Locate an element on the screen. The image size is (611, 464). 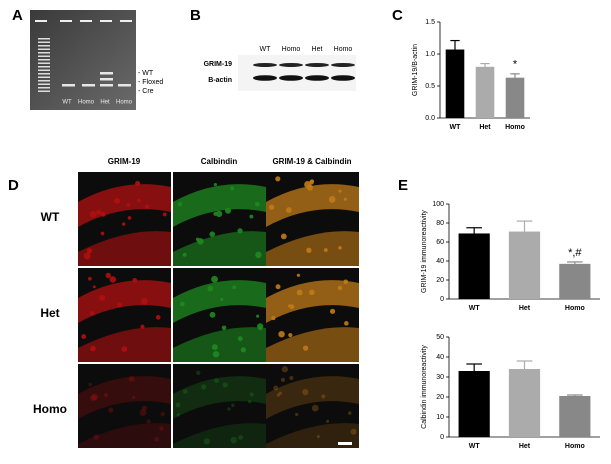
micrograph is located at coordinates (312, 406).